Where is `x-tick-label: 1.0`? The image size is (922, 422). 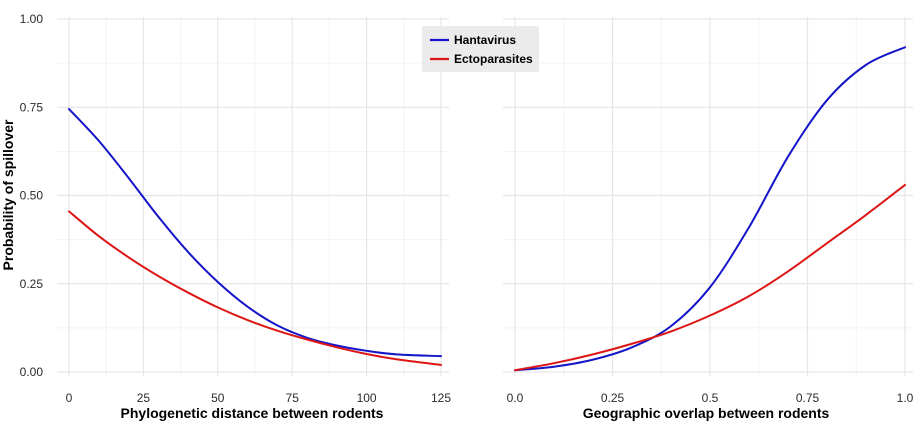
x-tick-label: 1.0 is located at coordinates (905, 398).